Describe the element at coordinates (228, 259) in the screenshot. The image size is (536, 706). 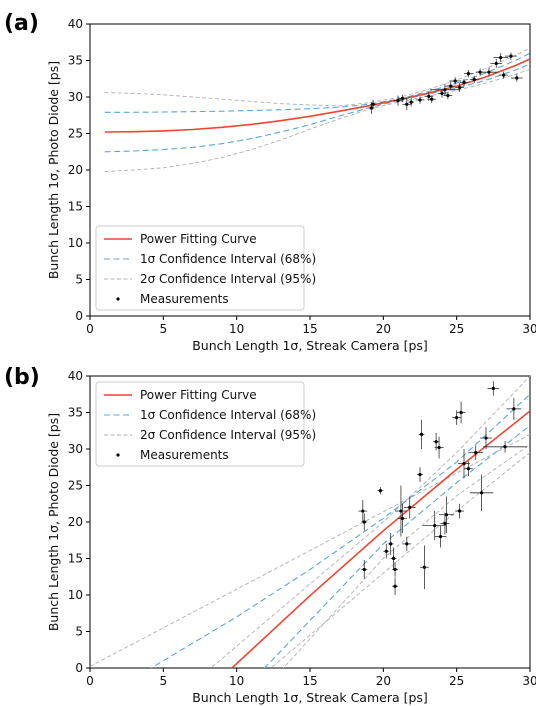
I see `chart0-legend-entry: 1σ Confidence Interval (68%)` at that location.